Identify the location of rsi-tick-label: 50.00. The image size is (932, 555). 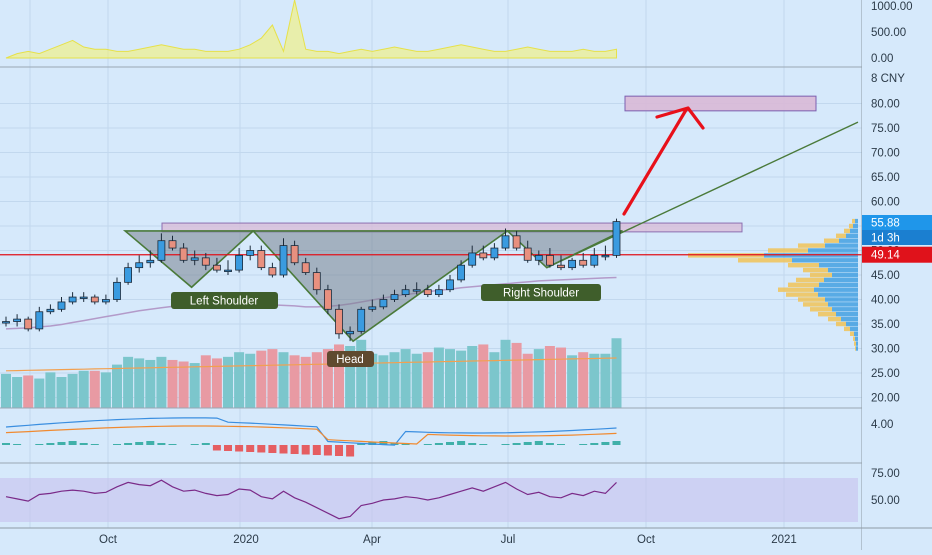
(885, 501).